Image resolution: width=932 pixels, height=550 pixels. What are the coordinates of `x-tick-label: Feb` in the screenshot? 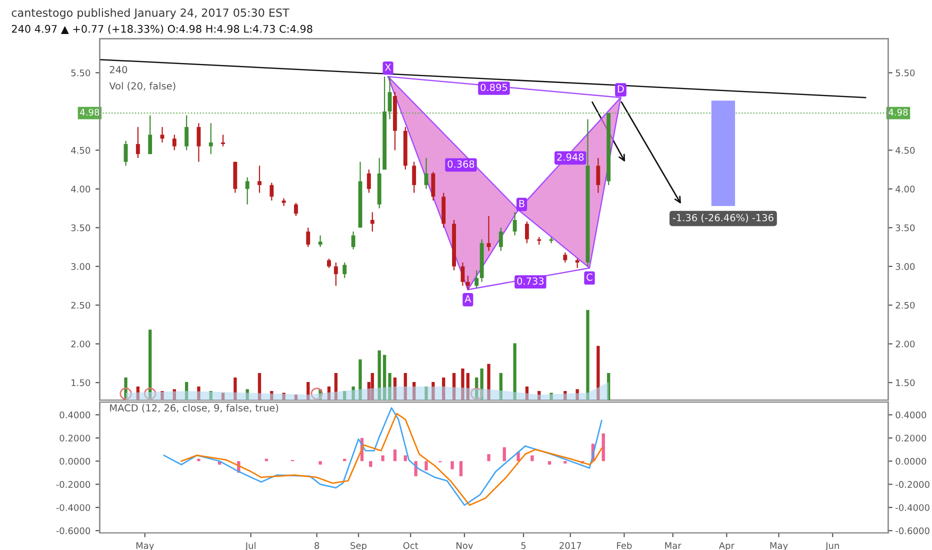 It's located at (624, 545).